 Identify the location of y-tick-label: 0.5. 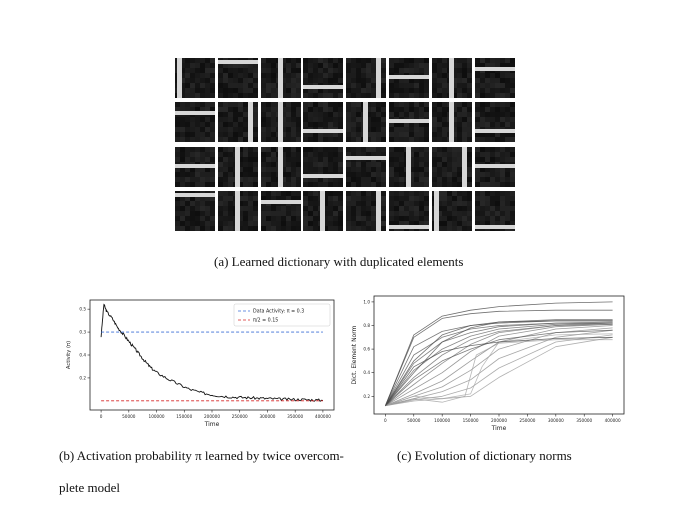
(82, 309).